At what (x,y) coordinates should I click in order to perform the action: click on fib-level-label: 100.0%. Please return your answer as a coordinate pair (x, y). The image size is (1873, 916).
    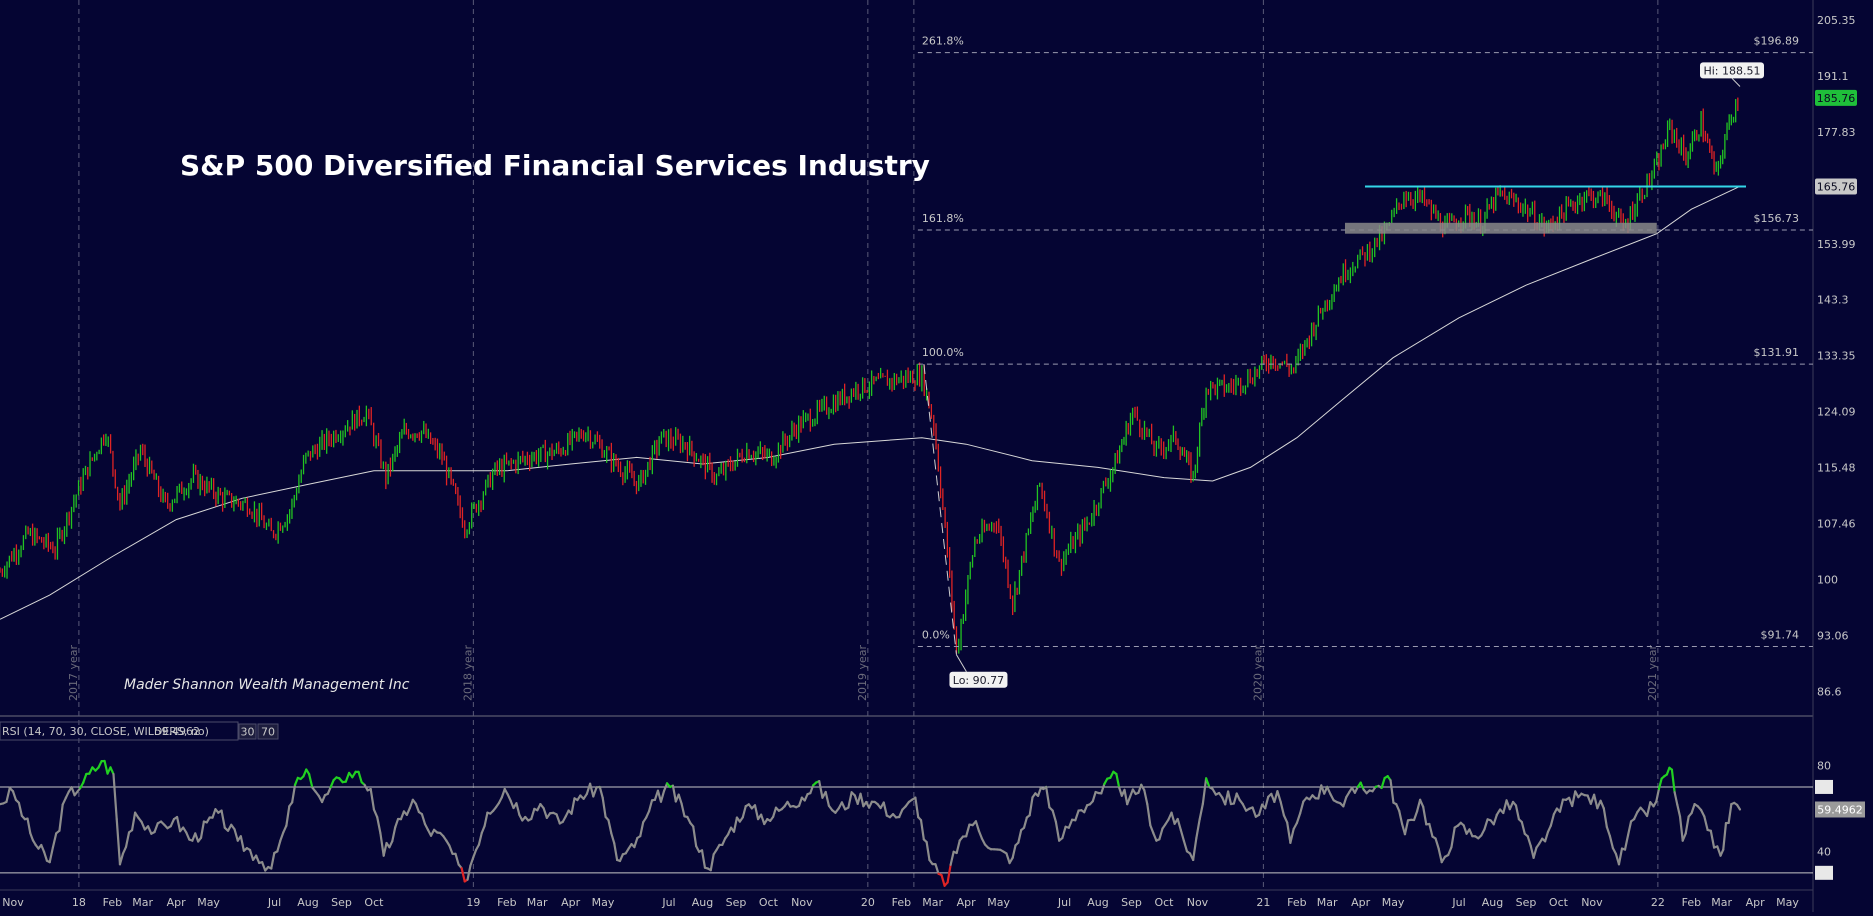
    Looking at the image, I should click on (943, 352).